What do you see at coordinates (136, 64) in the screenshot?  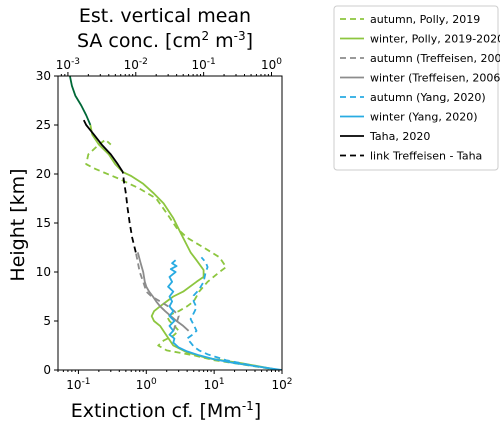 I see `top-tick-label: 10⁻²` at bounding box center [136, 64].